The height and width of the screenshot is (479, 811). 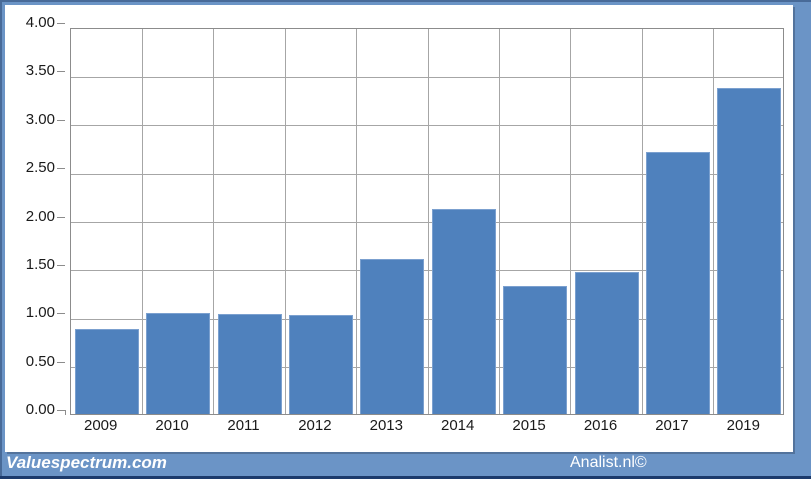 What do you see at coordinates (40, 119) in the screenshot?
I see `y-tick-label: 3.00` at bounding box center [40, 119].